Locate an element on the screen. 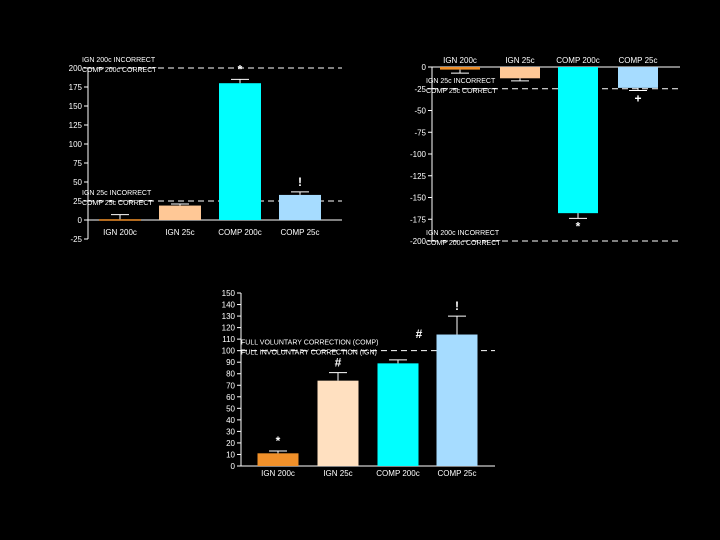 This screenshot has width=720, height=540. y-tick-label: 80 is located at coordinates (230, 374).